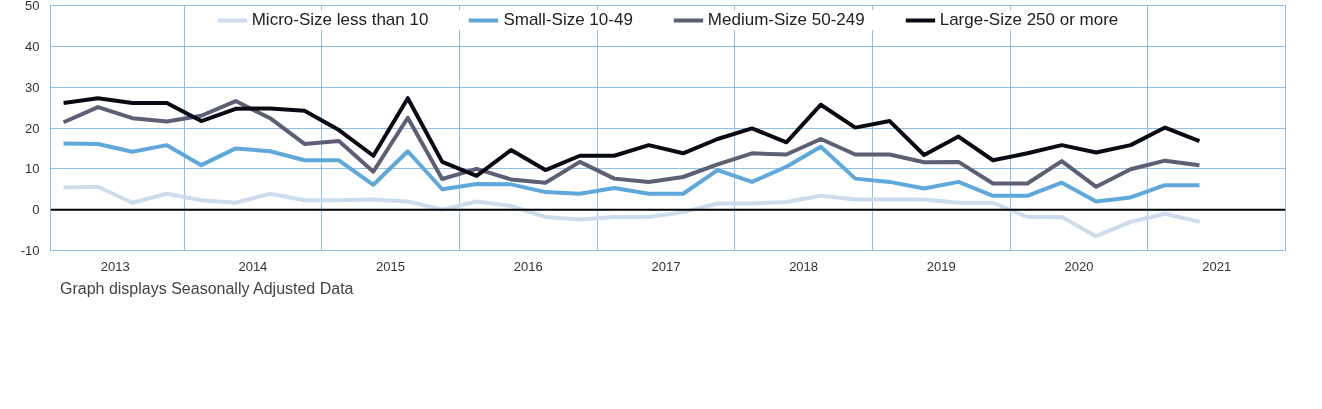 Image resolution: width=1322 pixels, height=409 pixels. What do you see at coordinates (340, 20) in the screenshot?
I see `legend-label: Micro-Size less than 10` at bounding box center [340, 20].